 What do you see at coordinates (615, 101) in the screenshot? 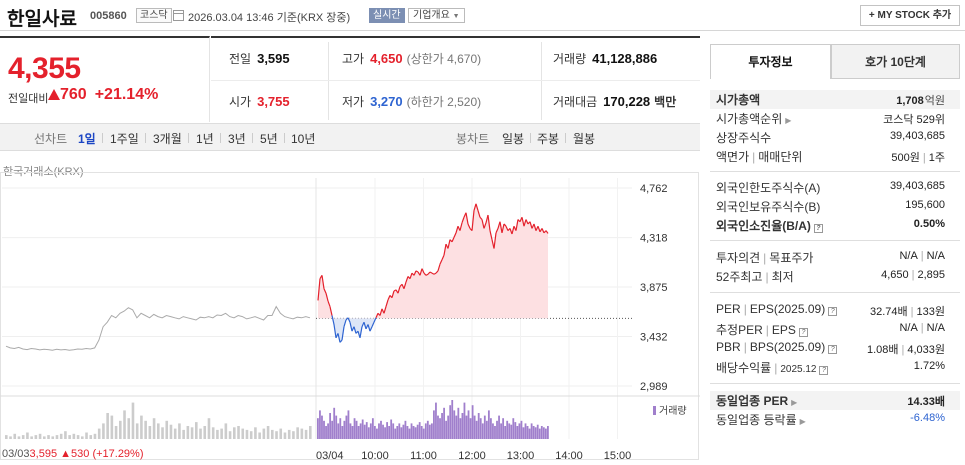
I see `trade-amount: 거래대금 170,228 백만` at bounding box center [615, 101].